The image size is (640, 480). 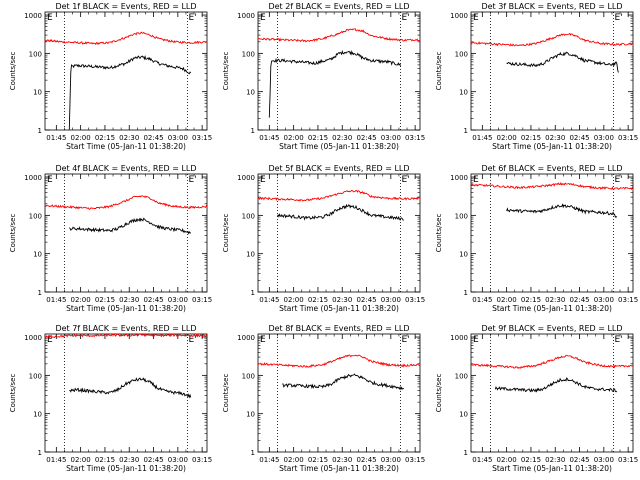 I want to click on chart-title: Det 9f BLACK = Events, RED = LLD, so click(x=551, y=328).